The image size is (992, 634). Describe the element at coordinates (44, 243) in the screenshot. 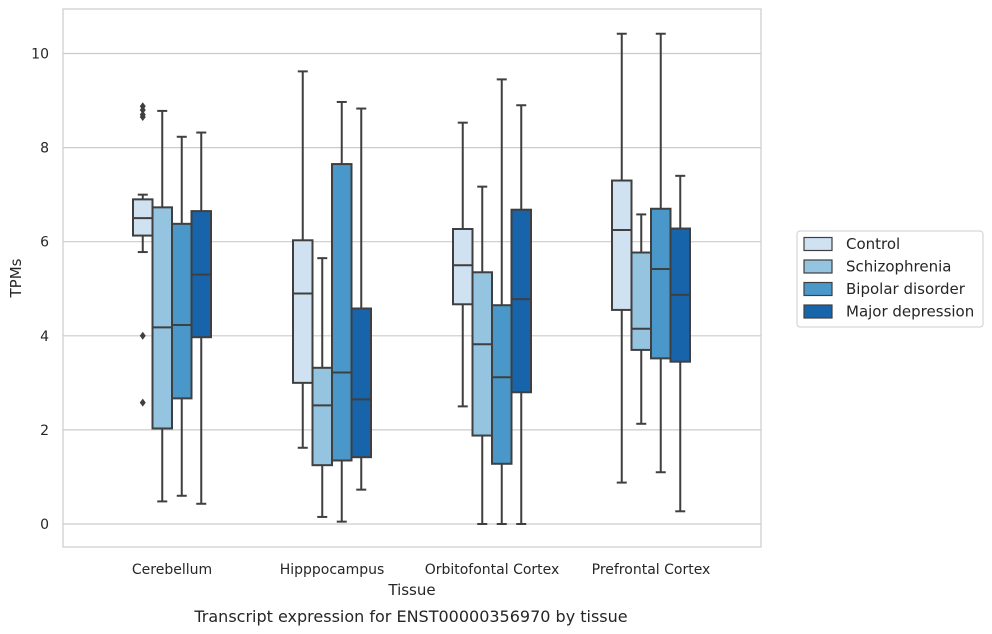

I see `y-tick-label: 6` at that location.